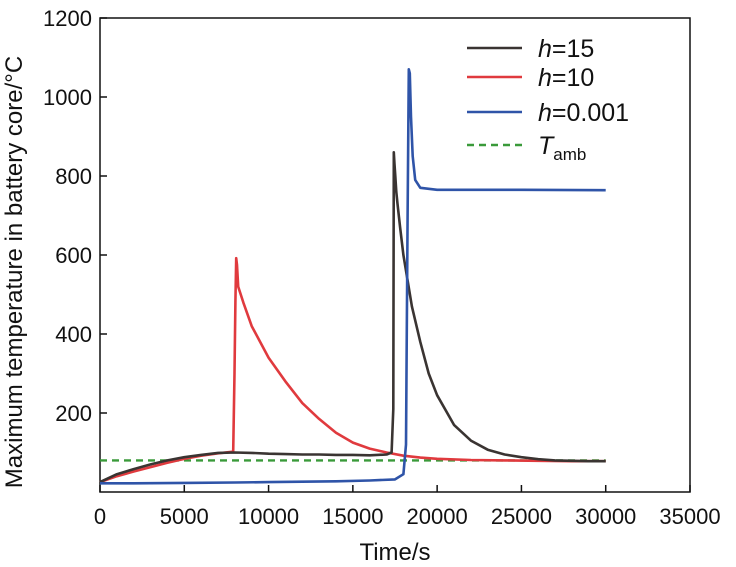 This screenshot has height=567, width=736. I want to click on y-tick-label: 400, so click(73, 334).